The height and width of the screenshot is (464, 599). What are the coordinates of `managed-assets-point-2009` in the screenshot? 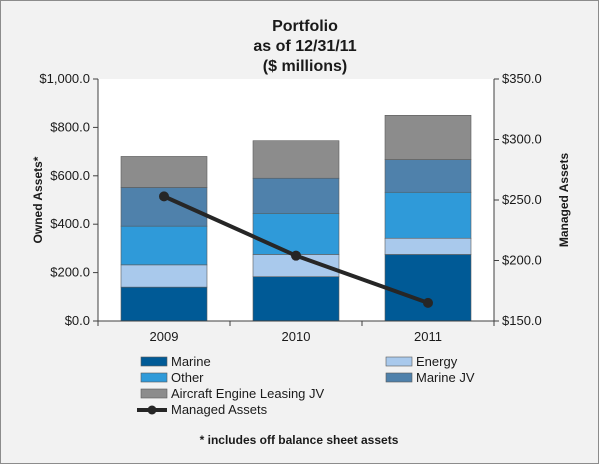 It's located at (164, 196).